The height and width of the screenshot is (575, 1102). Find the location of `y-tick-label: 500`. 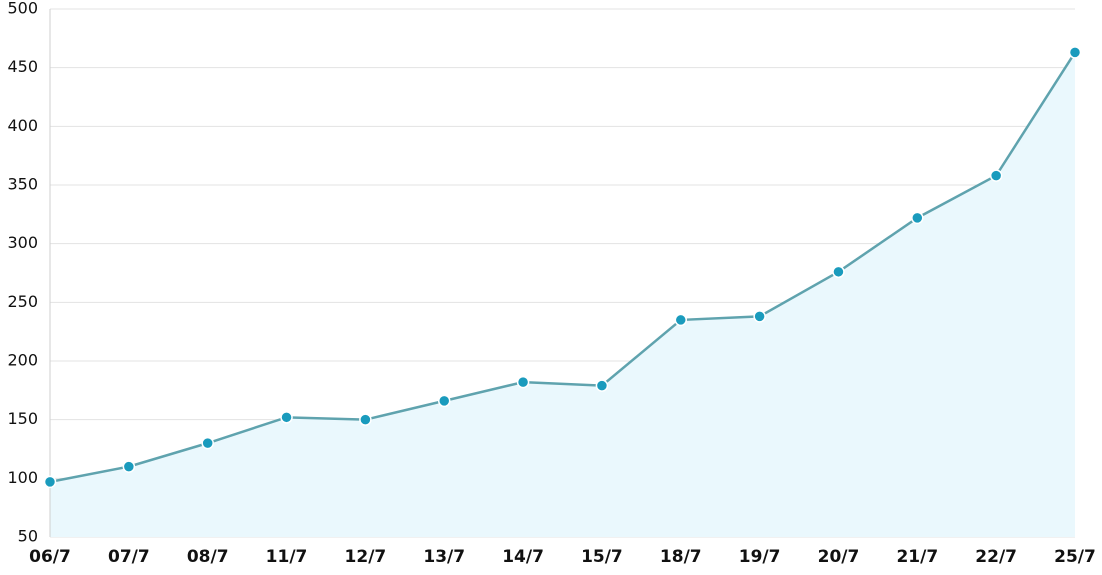

y-tick-label: 500 is located at coordinates (22, 9).